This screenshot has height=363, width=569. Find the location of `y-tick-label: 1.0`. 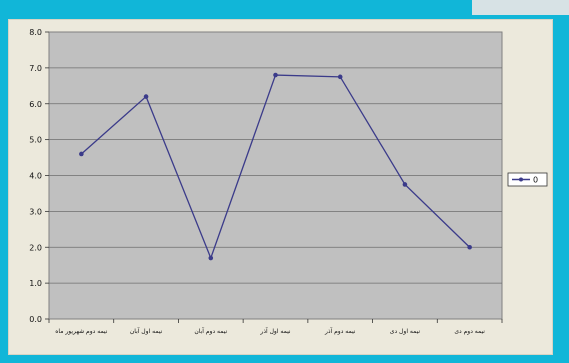

y-tick-label: 1.0 is located at coordinates (35, 283).